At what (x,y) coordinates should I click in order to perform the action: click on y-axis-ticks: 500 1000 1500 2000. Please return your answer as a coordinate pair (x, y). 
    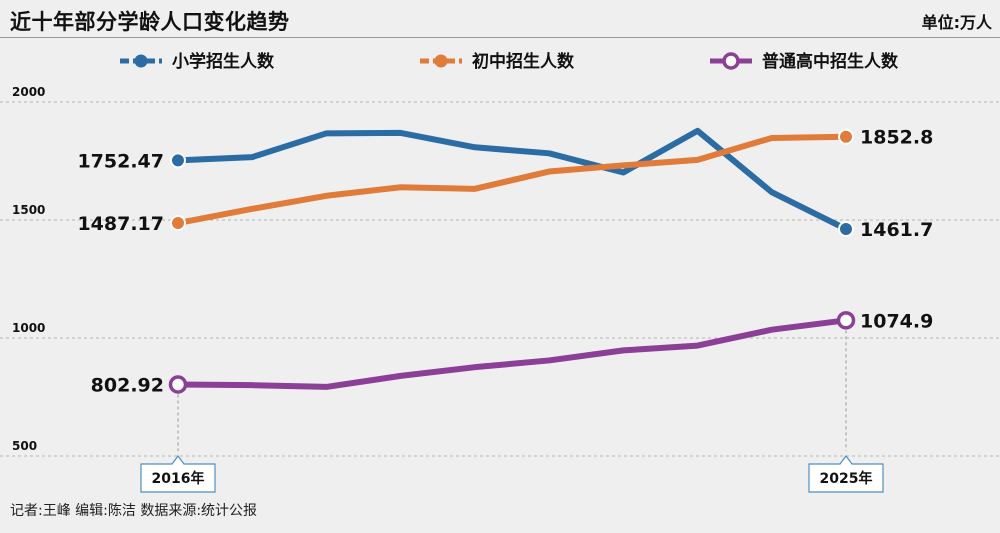
    Looking at the image, I should click on (28, 269).